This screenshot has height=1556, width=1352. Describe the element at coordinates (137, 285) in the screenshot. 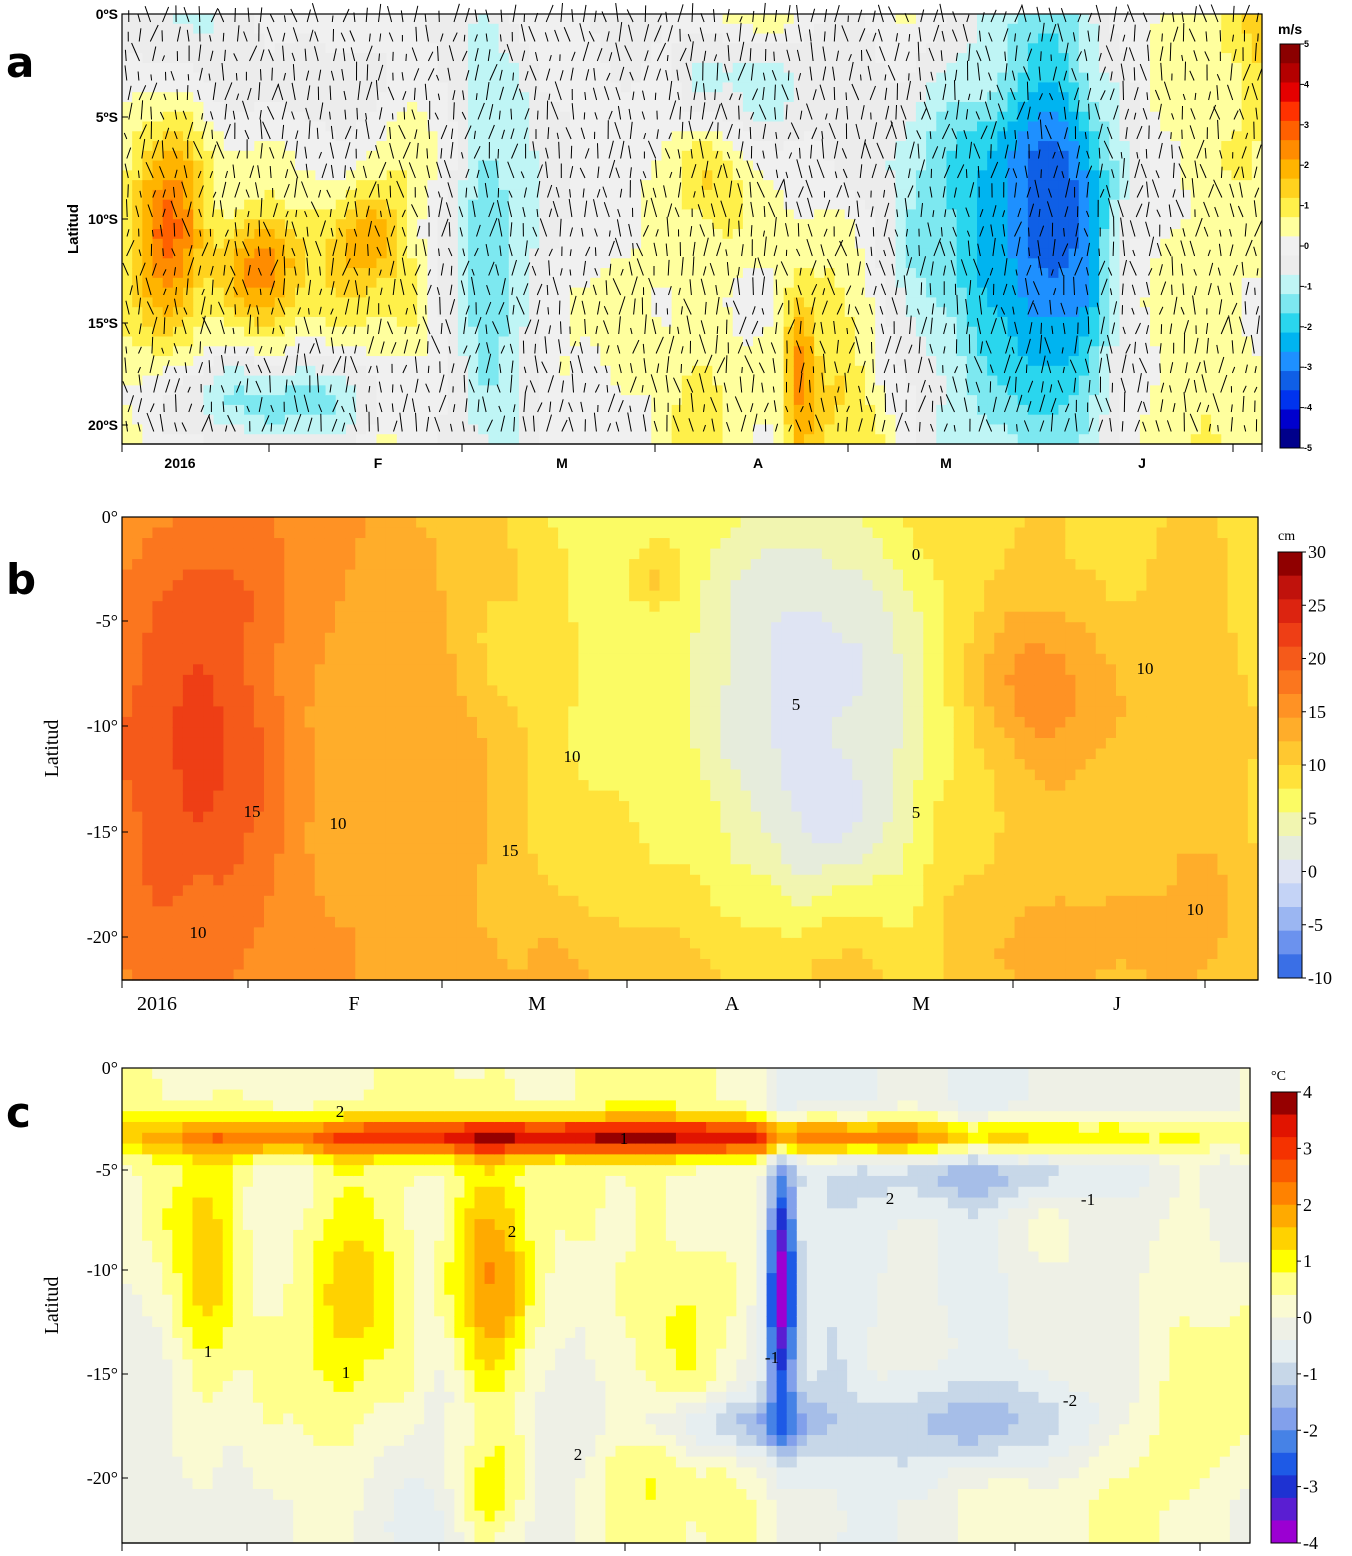

I see `wind-vector` at that location.